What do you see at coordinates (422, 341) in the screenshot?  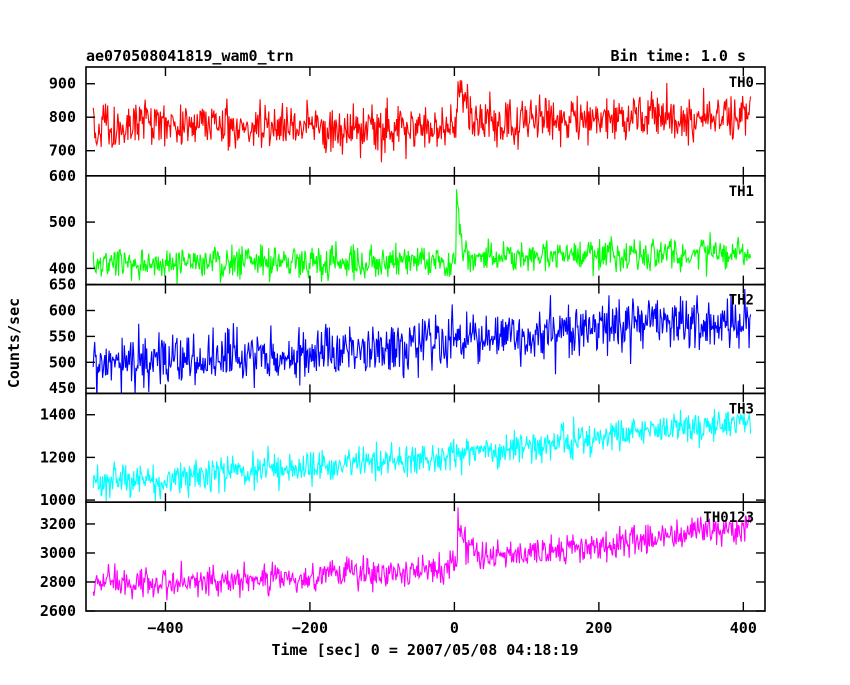 I see `series-line-th2` at bounding box center [422, 341].